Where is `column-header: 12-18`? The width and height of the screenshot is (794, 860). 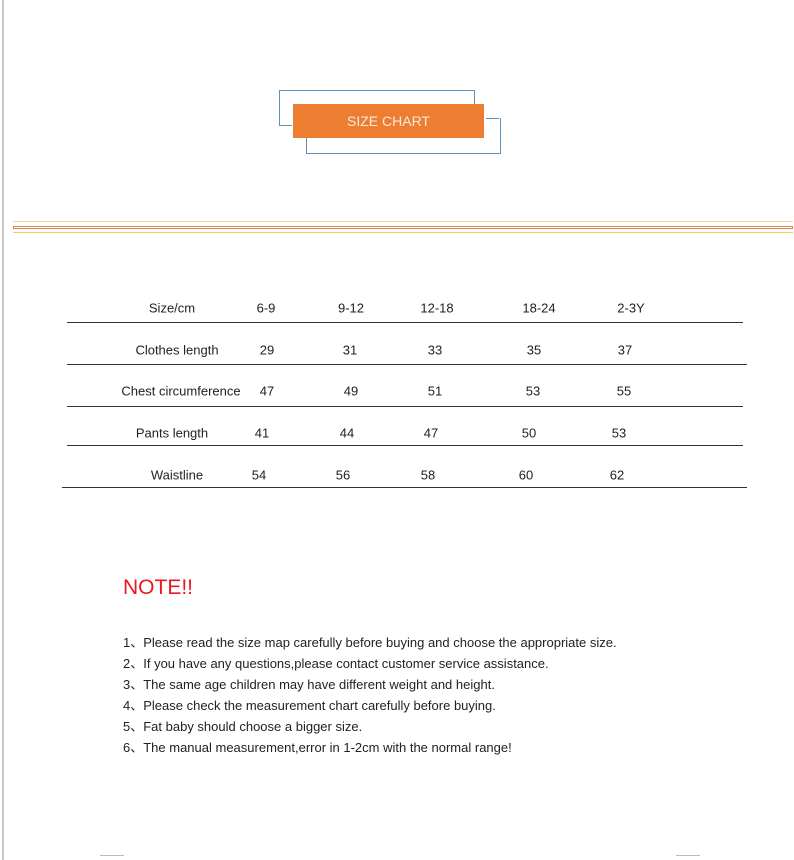
column-header: 12-18 is located at coordinates (437, 308).